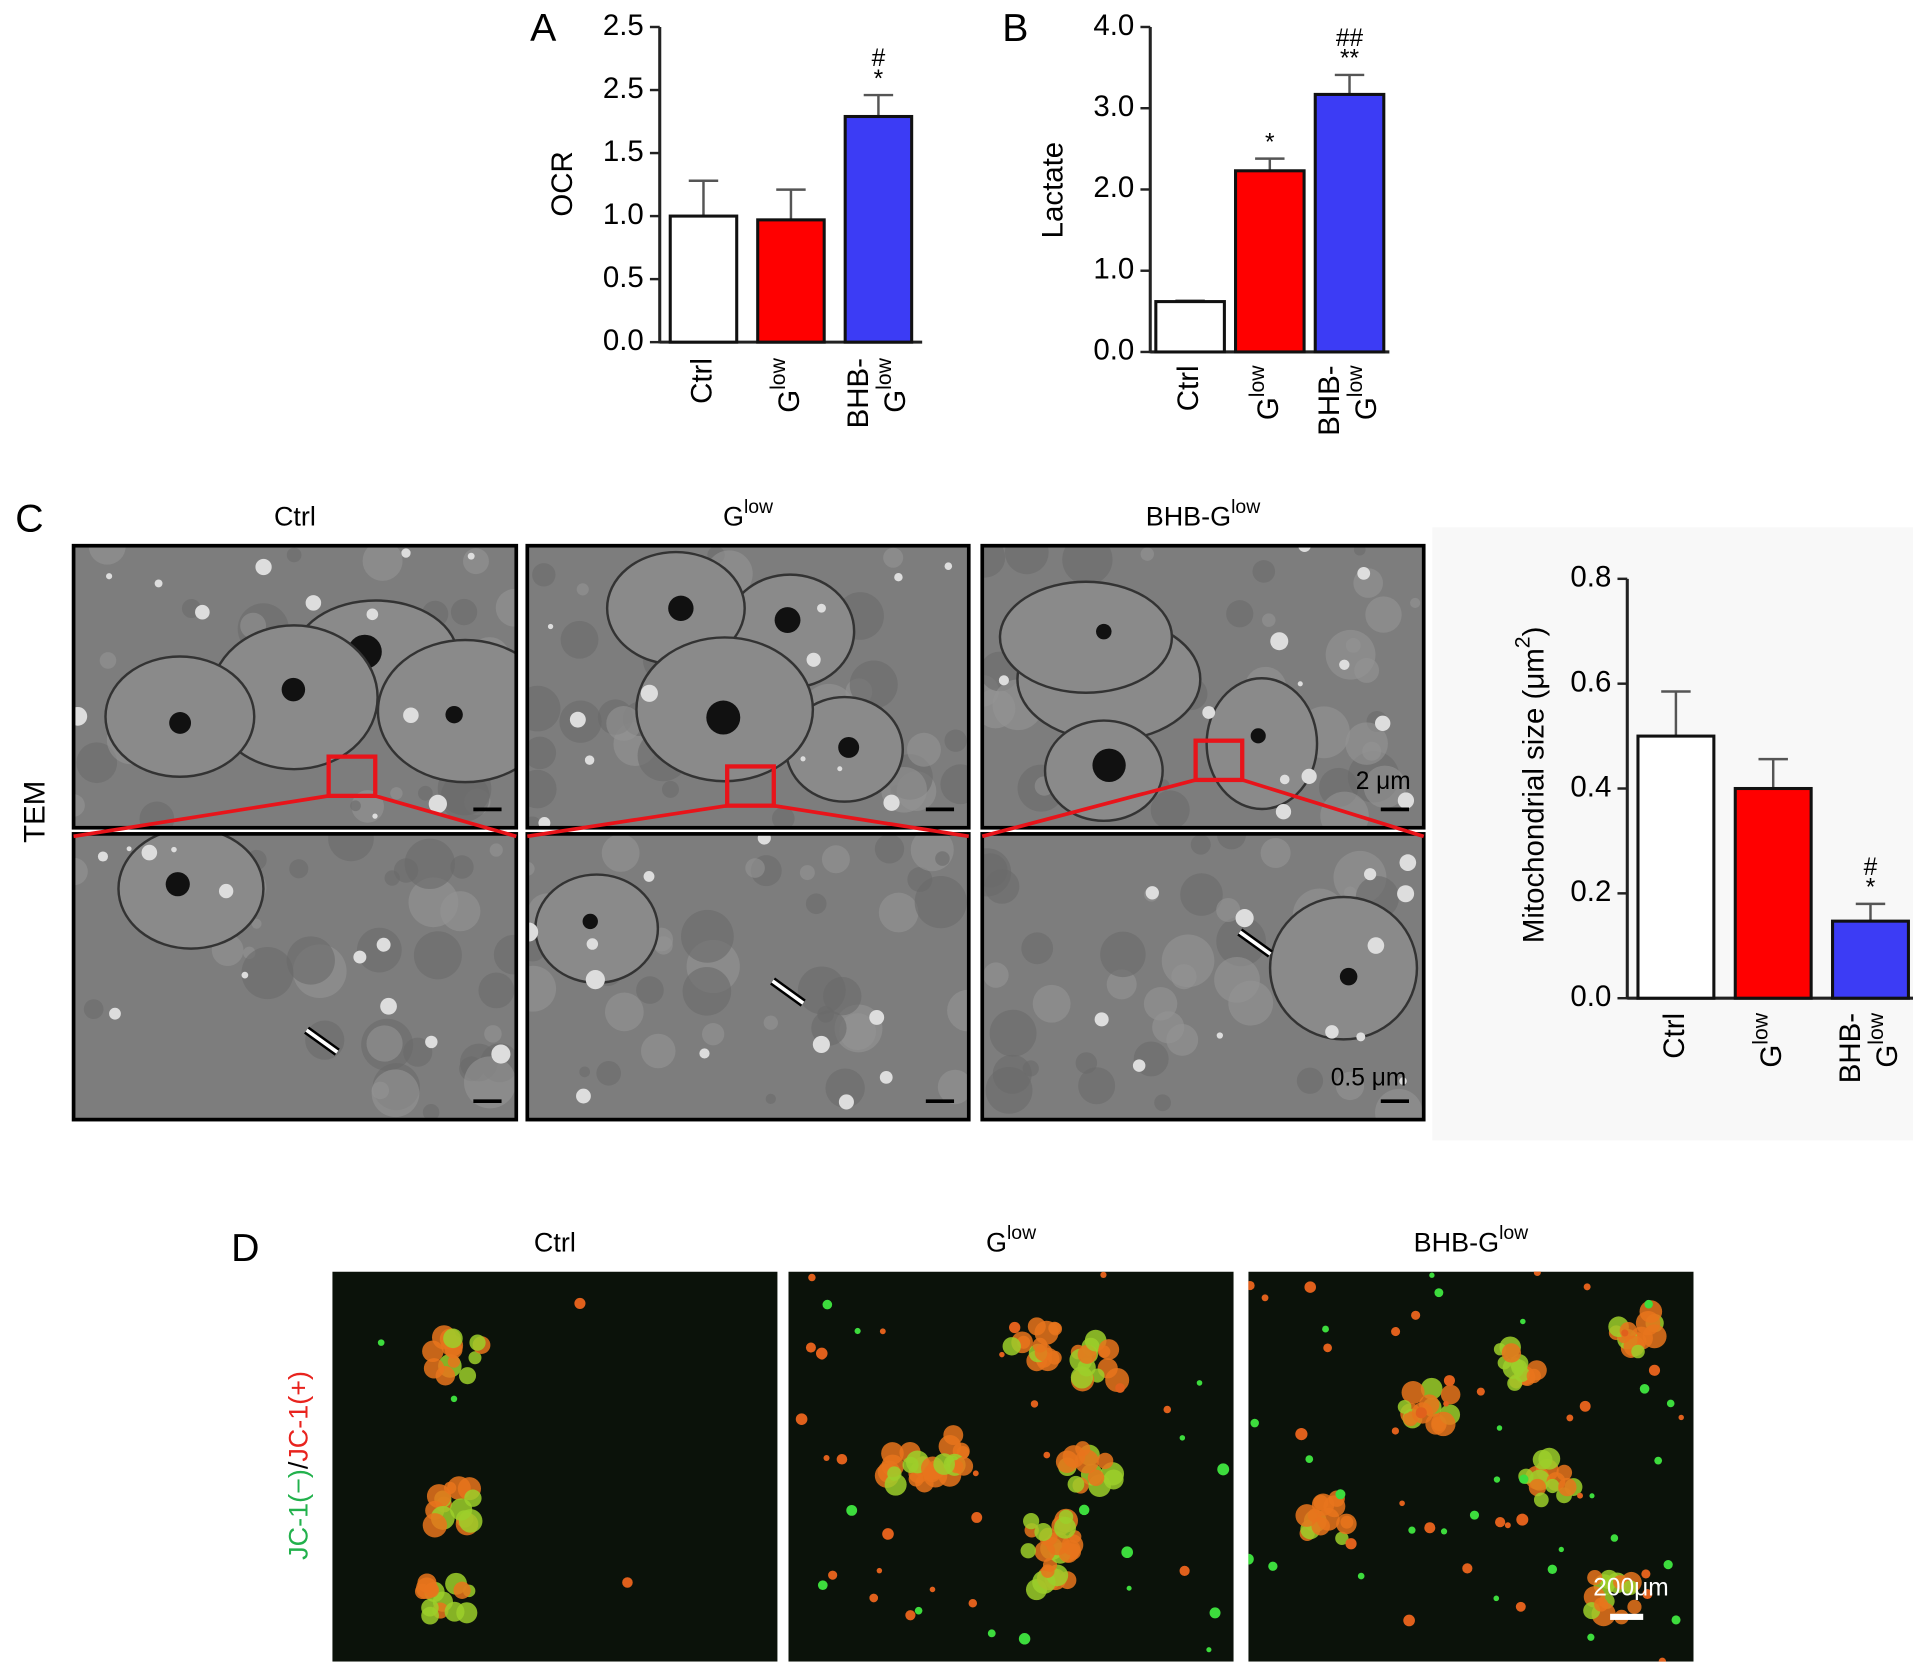  What do you see at coordinates (623, 88) in the screenshot?
I see `y-tick-label: 2.5` at bounding box center [623, 88].